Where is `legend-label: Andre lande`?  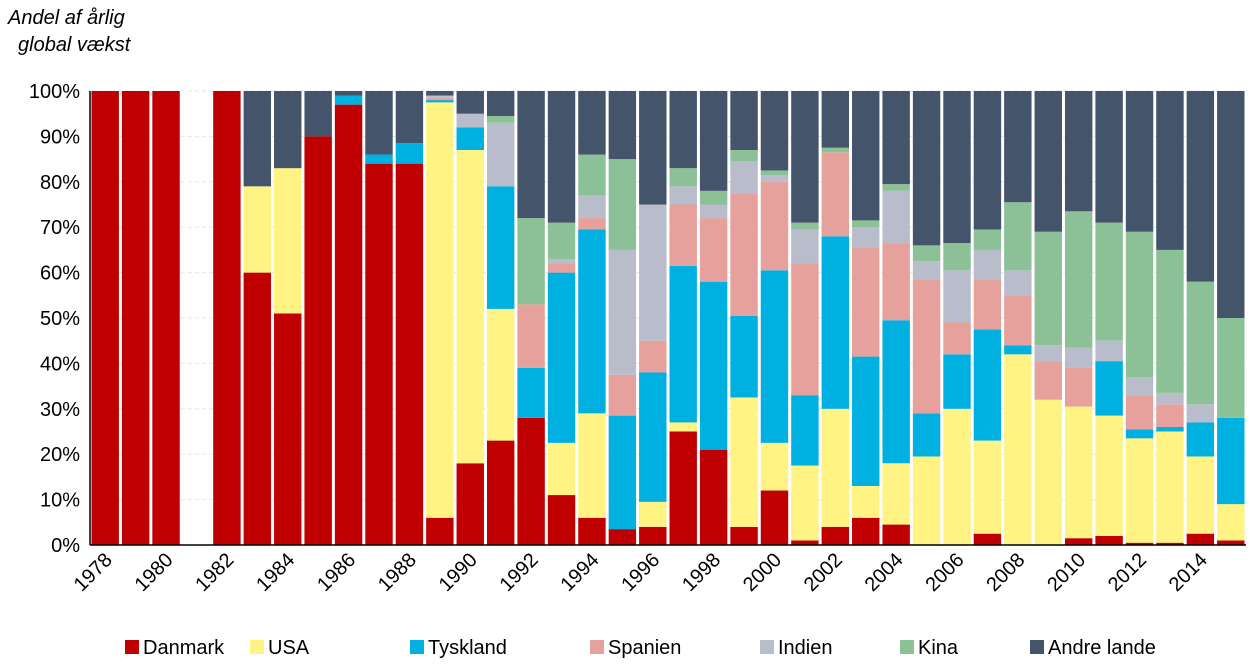 legend-label: Andre lande is located at coordinates (1102, 648).